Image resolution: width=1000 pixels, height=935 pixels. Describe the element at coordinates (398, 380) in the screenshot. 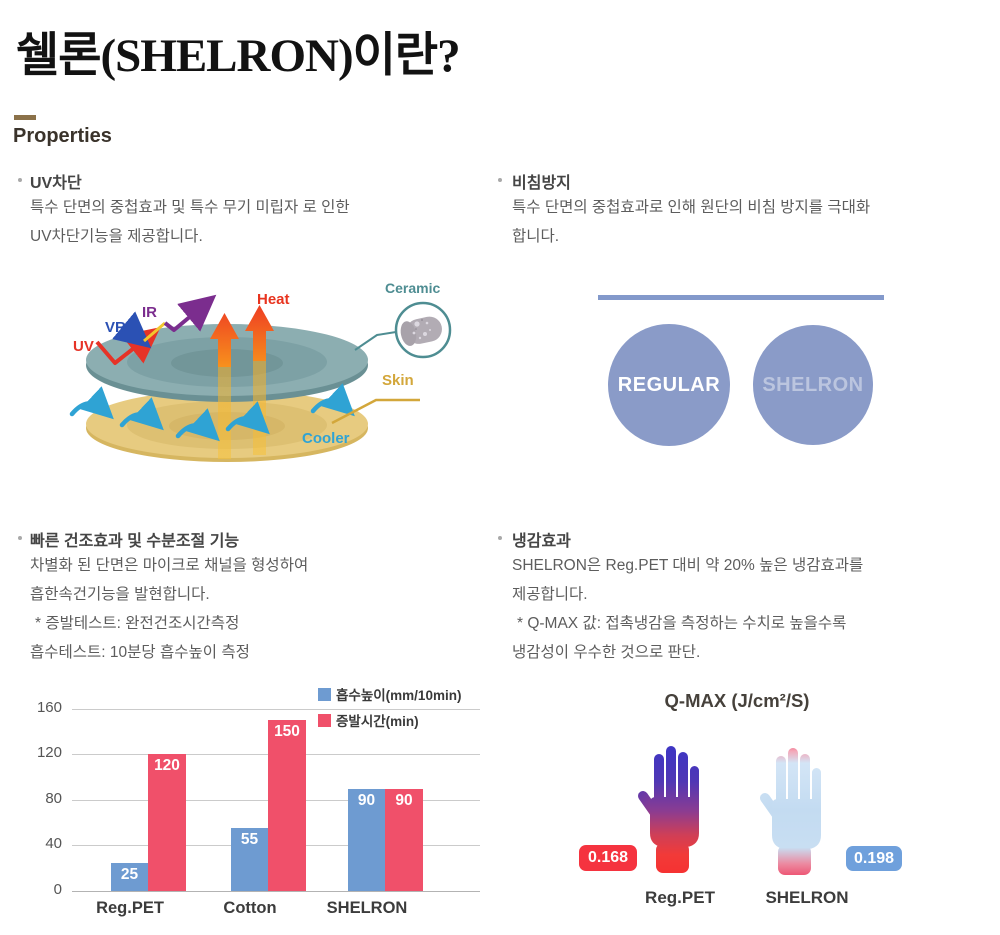

I see `skin-label: Skin` at that location.